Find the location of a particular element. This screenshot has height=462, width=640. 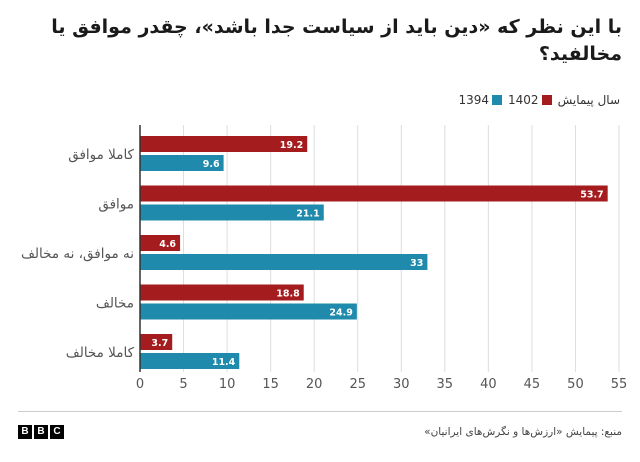

data-label: 33 is located at coordinates (416, 263).